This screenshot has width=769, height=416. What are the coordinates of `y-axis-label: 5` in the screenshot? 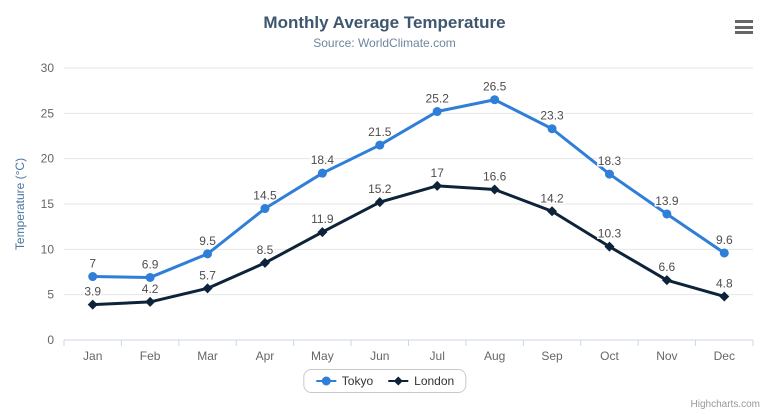 It's located at (50, 295).